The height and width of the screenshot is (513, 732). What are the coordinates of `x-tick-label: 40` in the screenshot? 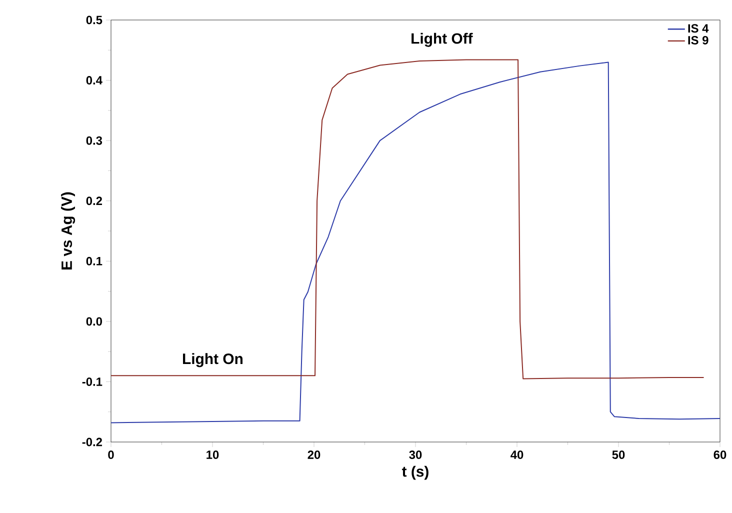 It's located at (517, 454).